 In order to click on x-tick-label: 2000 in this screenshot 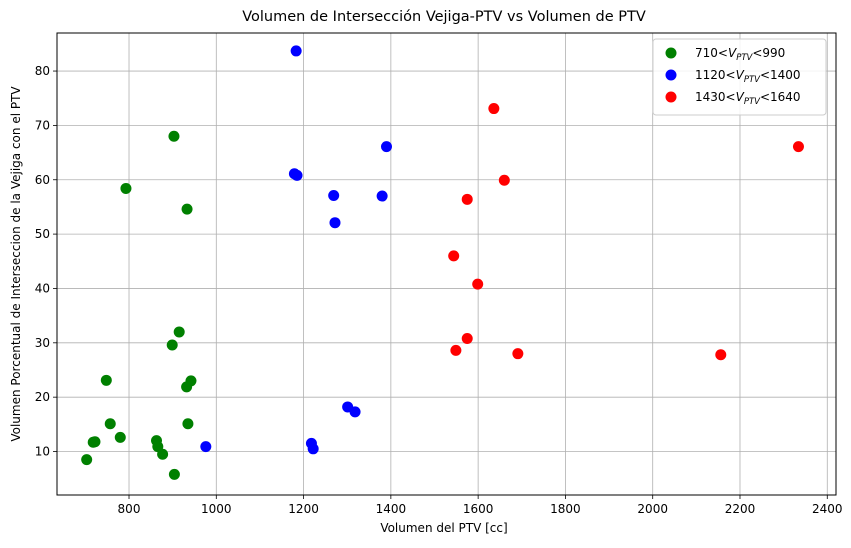, I will do `click(652, 509)`.